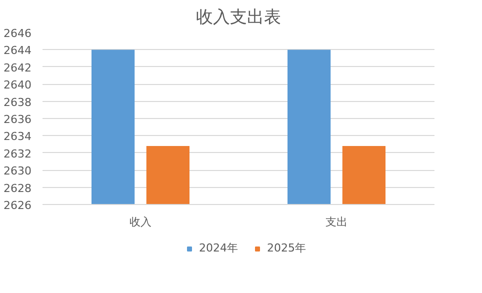 The height and width of the screenshot is (293, 482). What do you see at coordinates (286, 248) in the screenshot?
I see `legend-label: 2025年` at bounding box center [286, 248].